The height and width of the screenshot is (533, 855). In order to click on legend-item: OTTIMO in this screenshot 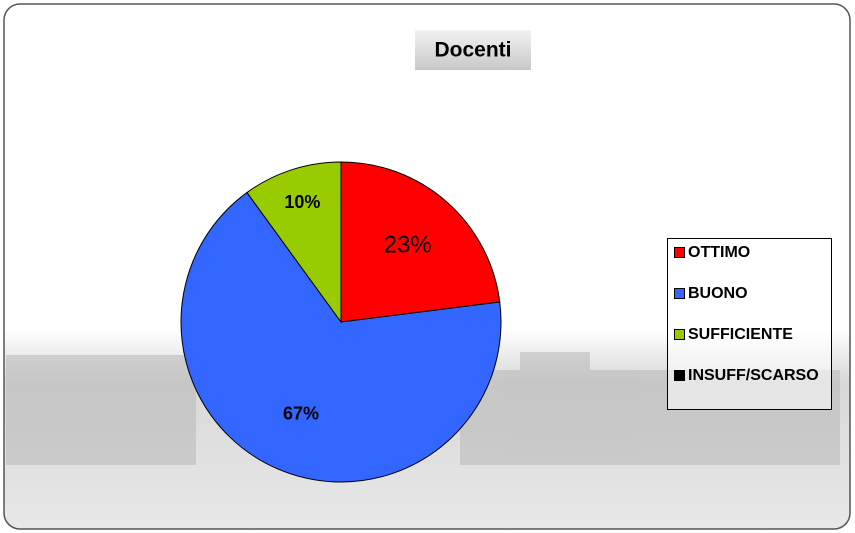, I will do `click(749, 252)`.